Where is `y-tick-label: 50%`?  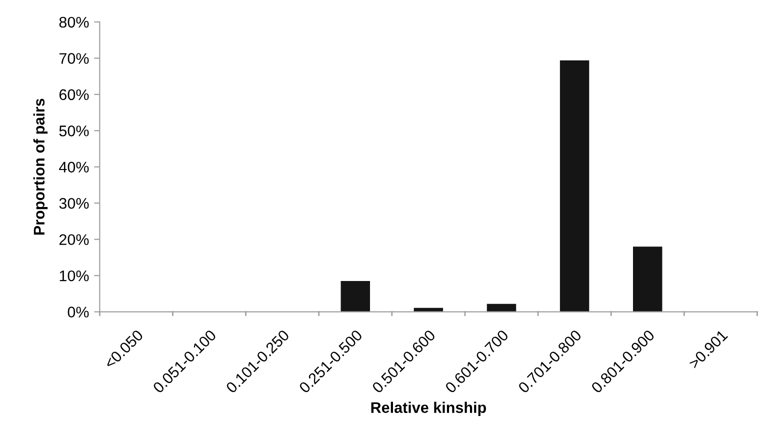
y-tick-label: 50% is located at coordinates (74, 131).